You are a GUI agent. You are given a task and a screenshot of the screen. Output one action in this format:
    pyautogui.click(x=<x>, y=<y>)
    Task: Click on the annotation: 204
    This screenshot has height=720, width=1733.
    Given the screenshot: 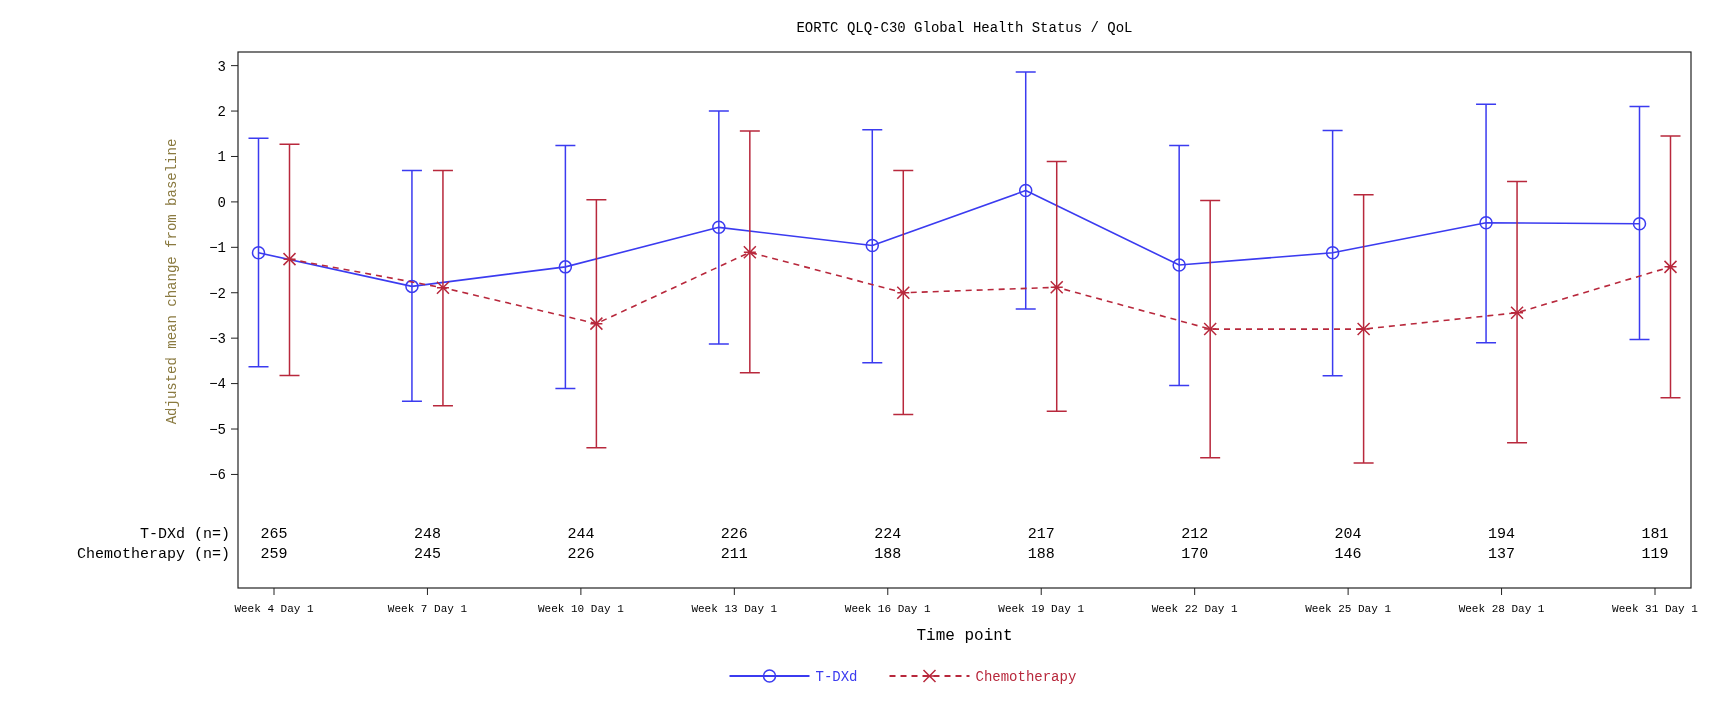 What is the action you would take?
    pyautogui.click(x=1348, y=534)
    